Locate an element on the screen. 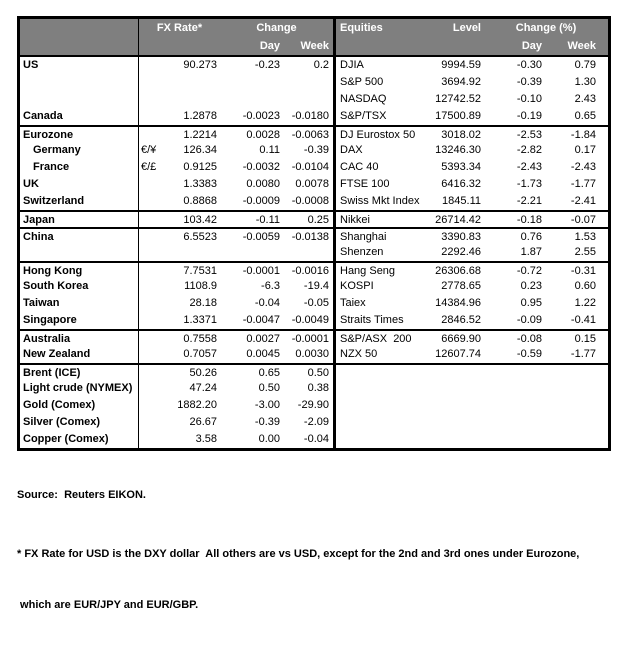 The image size is (630, 649). fx-day-change: 0.0027 is located at coordinates (263, 339).